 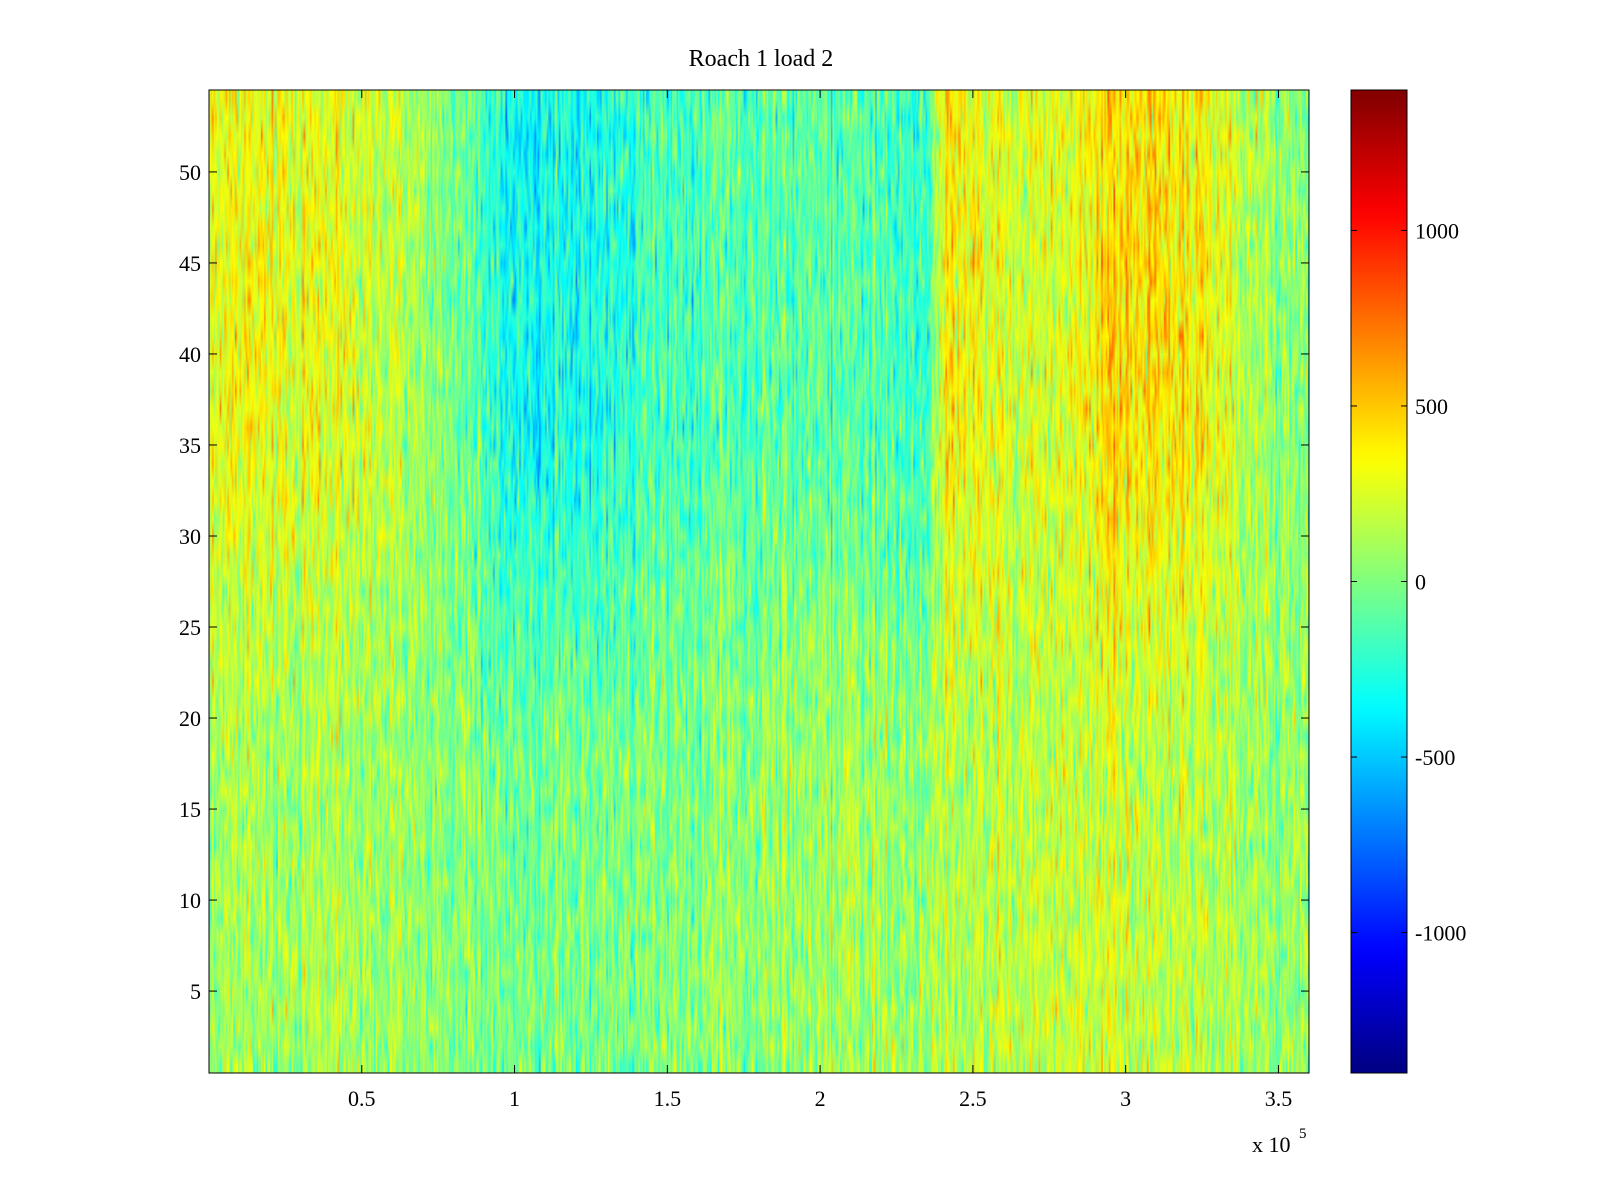 What do you see at coordinates (190, 900) in the screenshot?
I see `y-tick-label: 10` at bounding box center [190, 900].